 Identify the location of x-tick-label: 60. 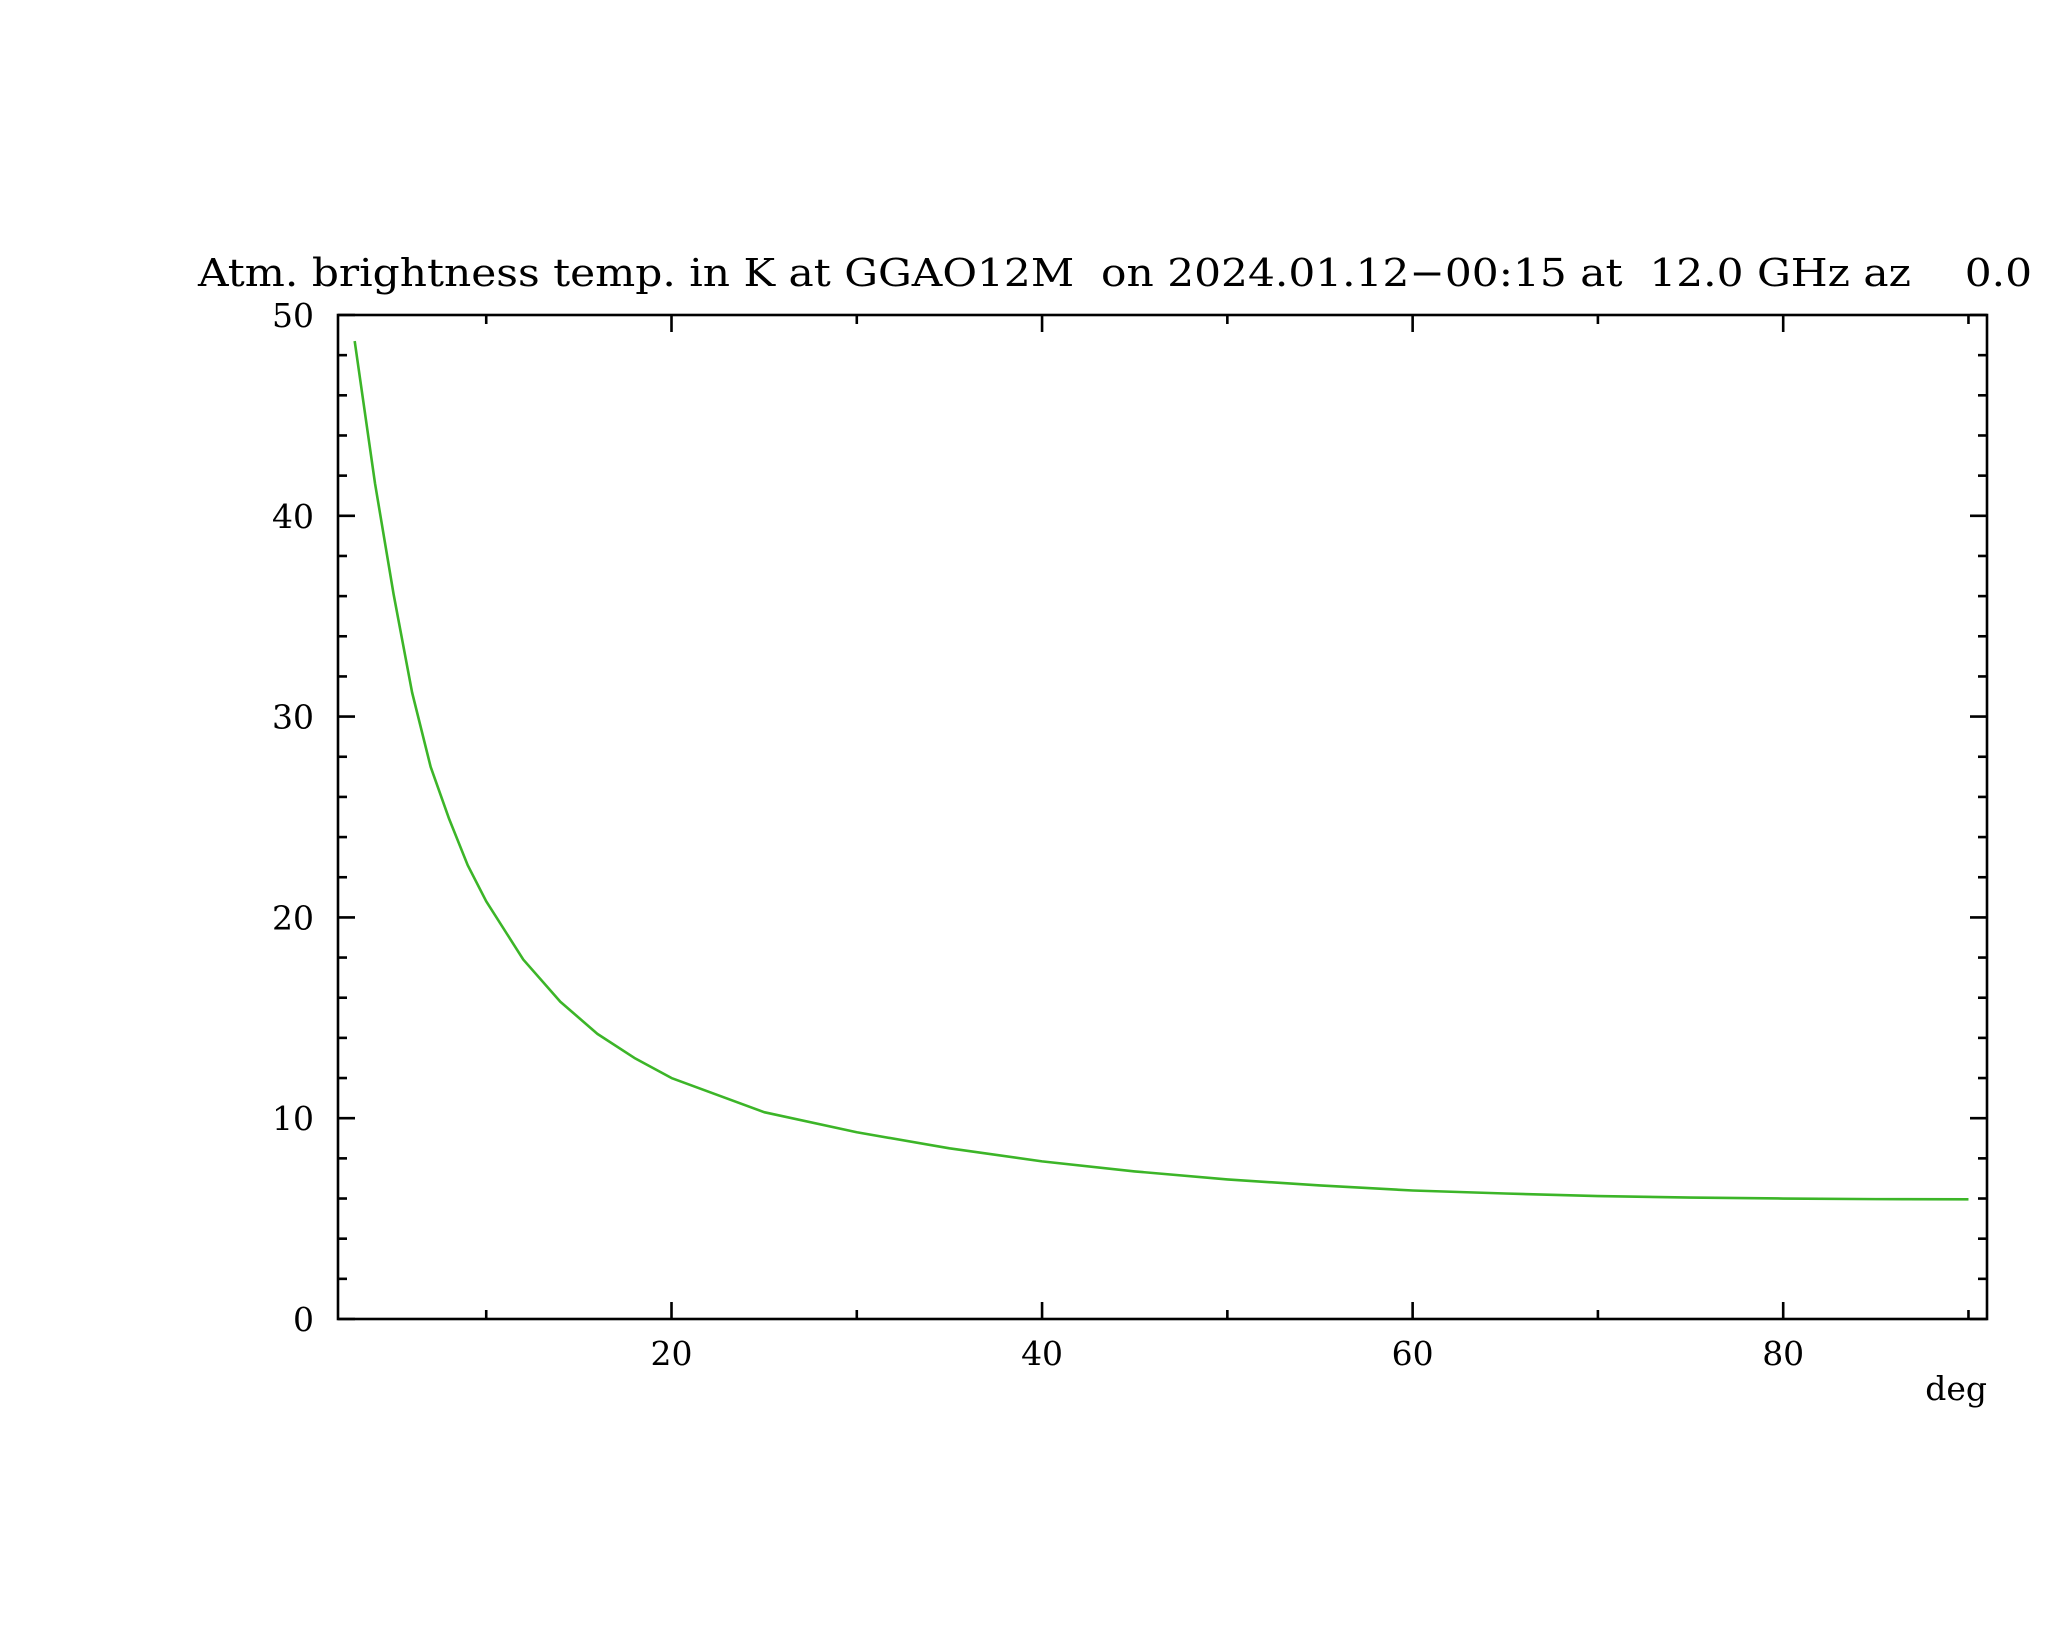
(1413, 1353).